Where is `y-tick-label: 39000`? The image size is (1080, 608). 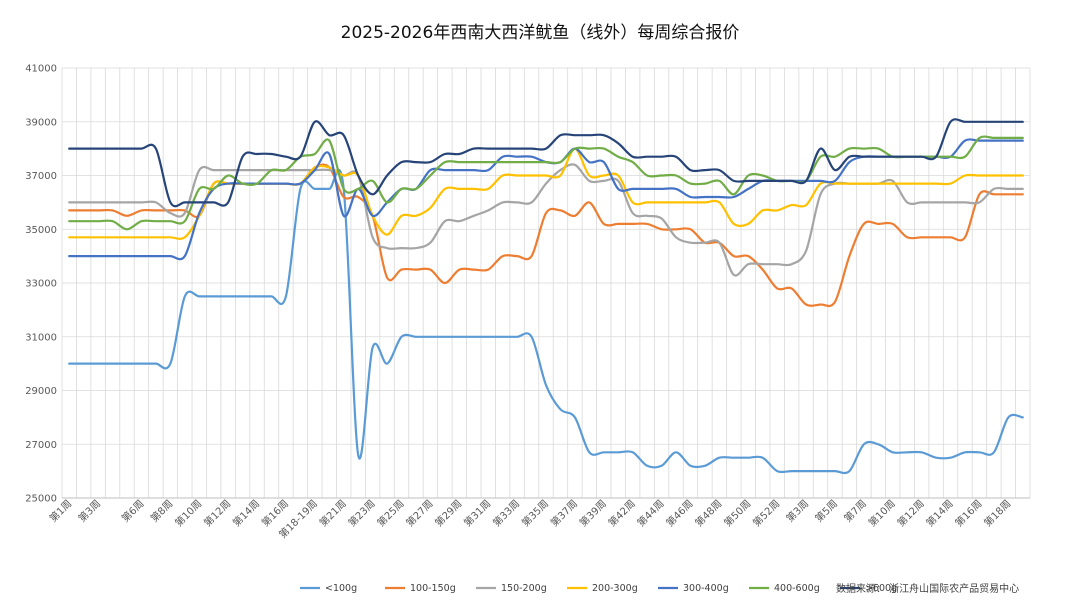
y-tick-label: 39000 is located at coordinates (41, 122).